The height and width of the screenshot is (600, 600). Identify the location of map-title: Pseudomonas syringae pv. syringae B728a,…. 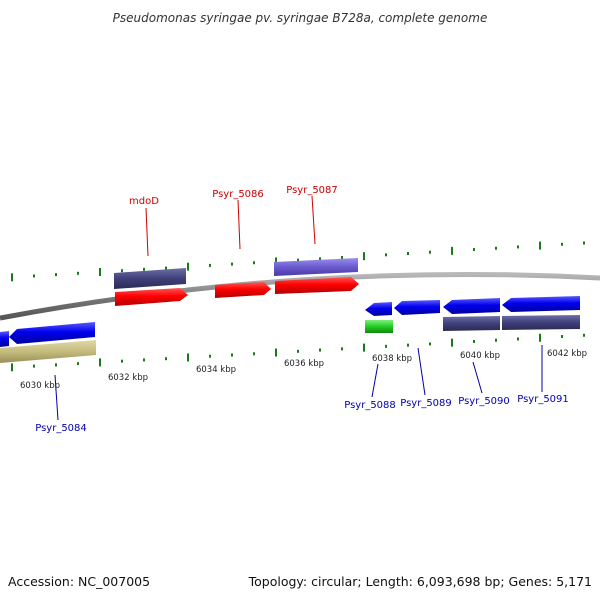
(300, 18).